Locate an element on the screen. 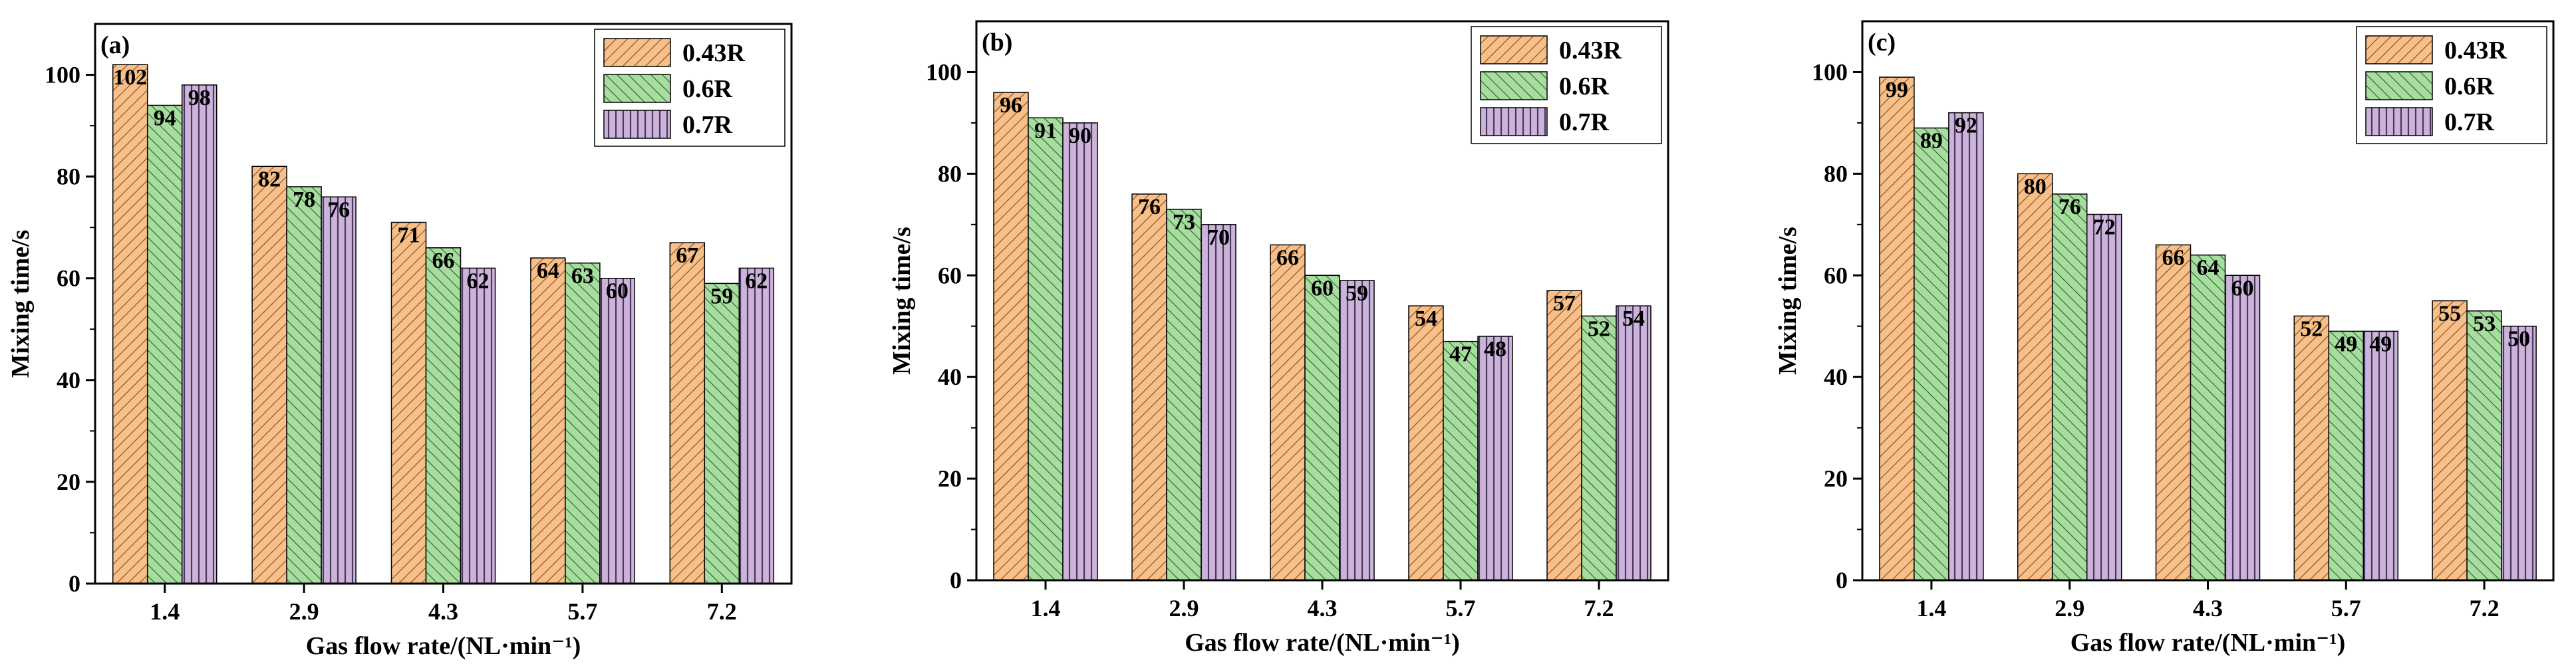 This screenshot has height=670, width=2576. data-label: 70 is located at coordinates (1218, 237).